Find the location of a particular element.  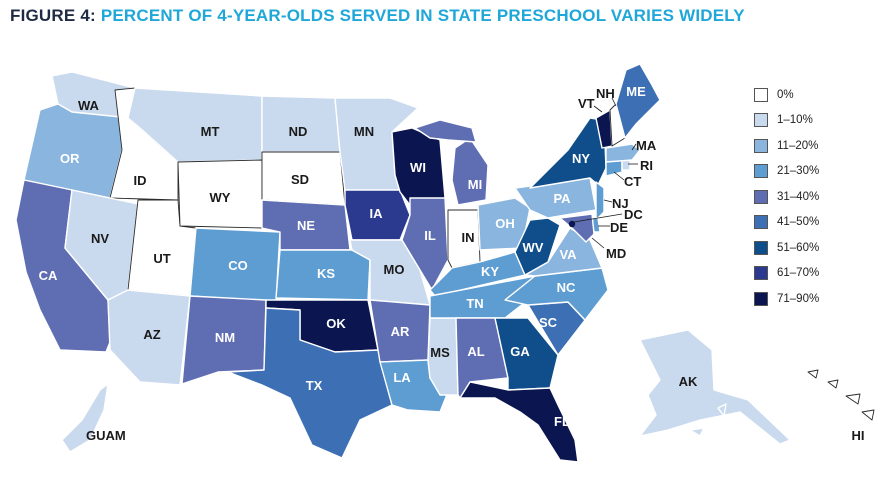

label-GUAM: GUAM is located at coordinates (106, 435).